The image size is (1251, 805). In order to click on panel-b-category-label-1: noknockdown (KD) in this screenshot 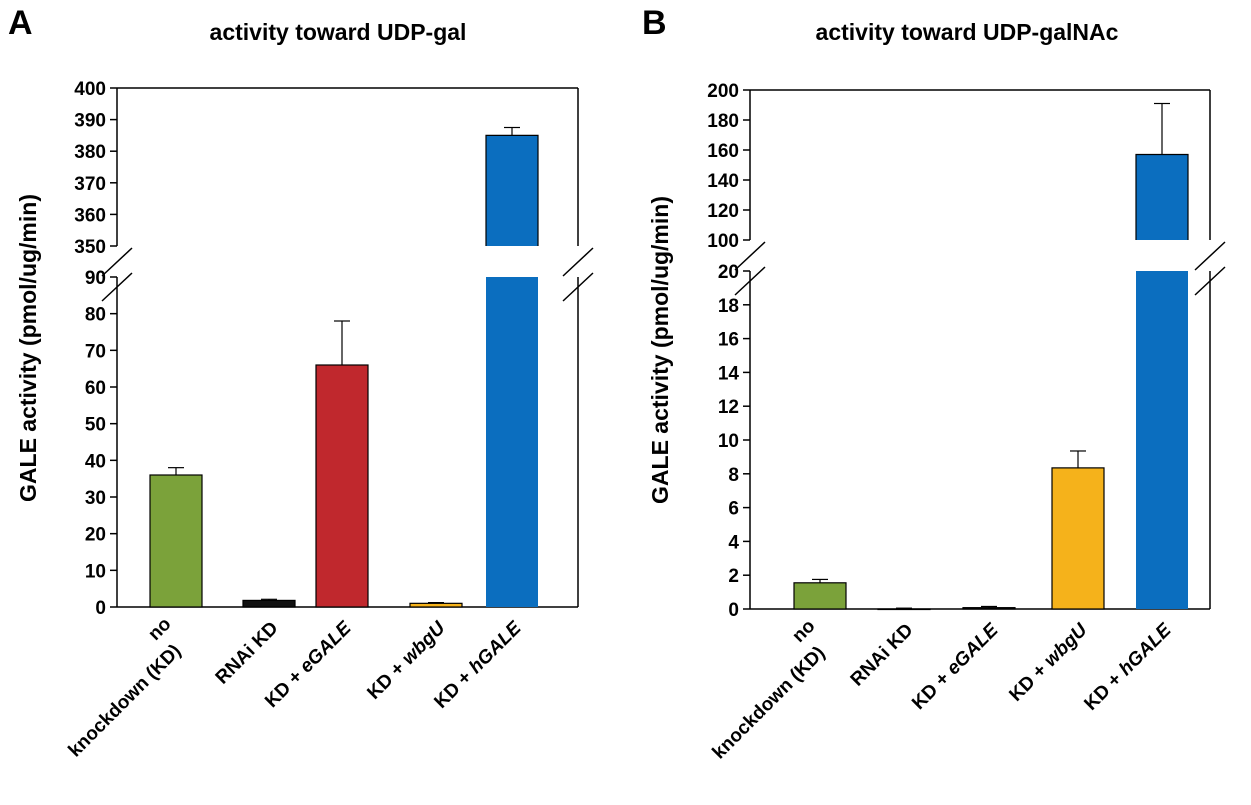, I will do `click(764, 690)`.